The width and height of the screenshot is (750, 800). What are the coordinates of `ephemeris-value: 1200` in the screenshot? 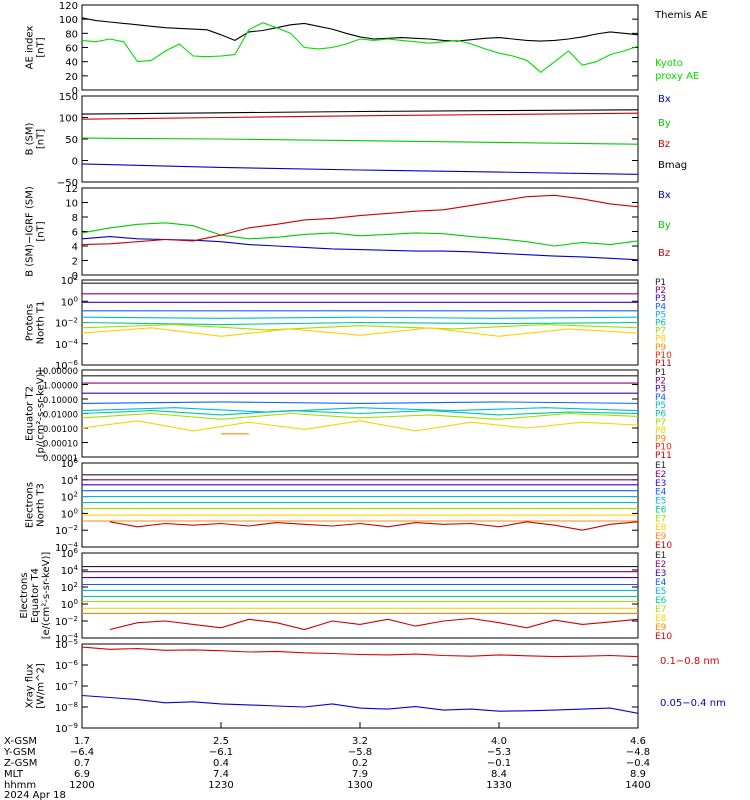 It's located at (81, 785).